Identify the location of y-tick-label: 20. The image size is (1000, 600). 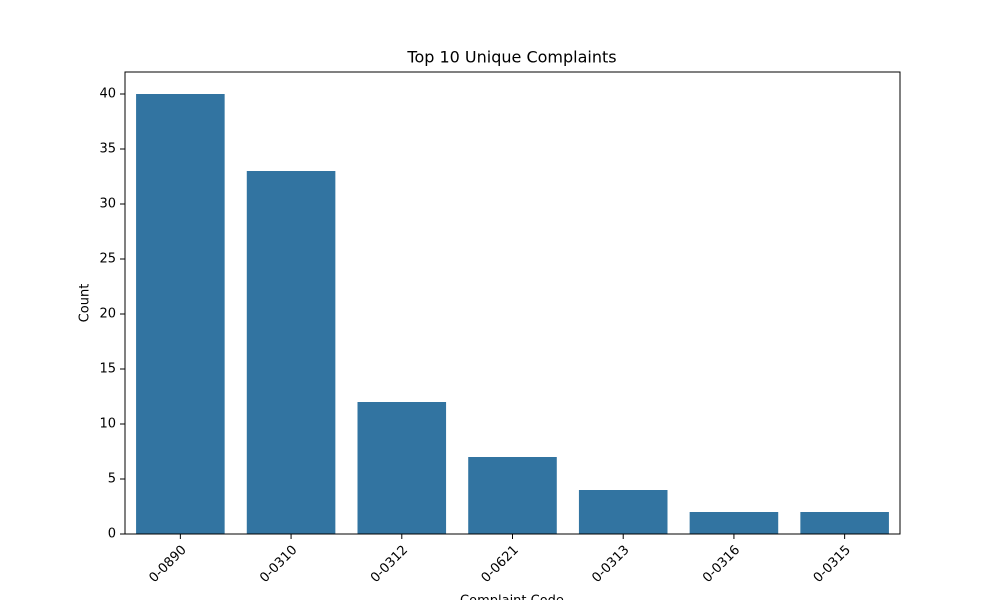
(107, 314).